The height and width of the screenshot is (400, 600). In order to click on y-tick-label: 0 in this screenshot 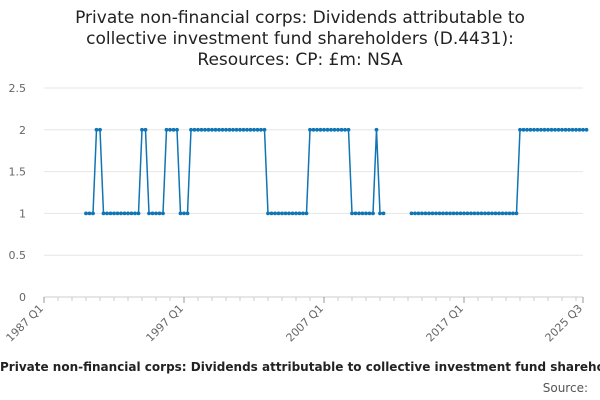, I will do `click(22, 297)`.